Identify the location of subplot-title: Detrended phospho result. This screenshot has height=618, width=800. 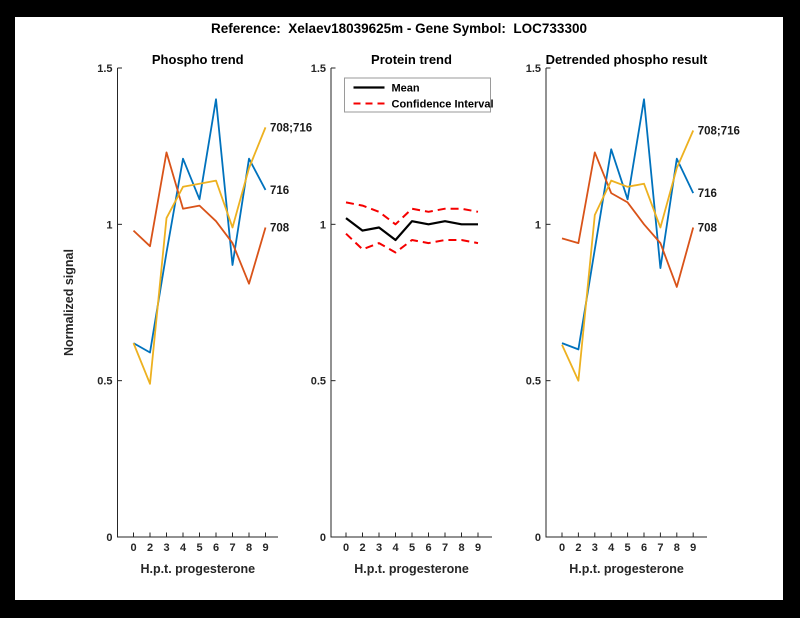
(627, 59).